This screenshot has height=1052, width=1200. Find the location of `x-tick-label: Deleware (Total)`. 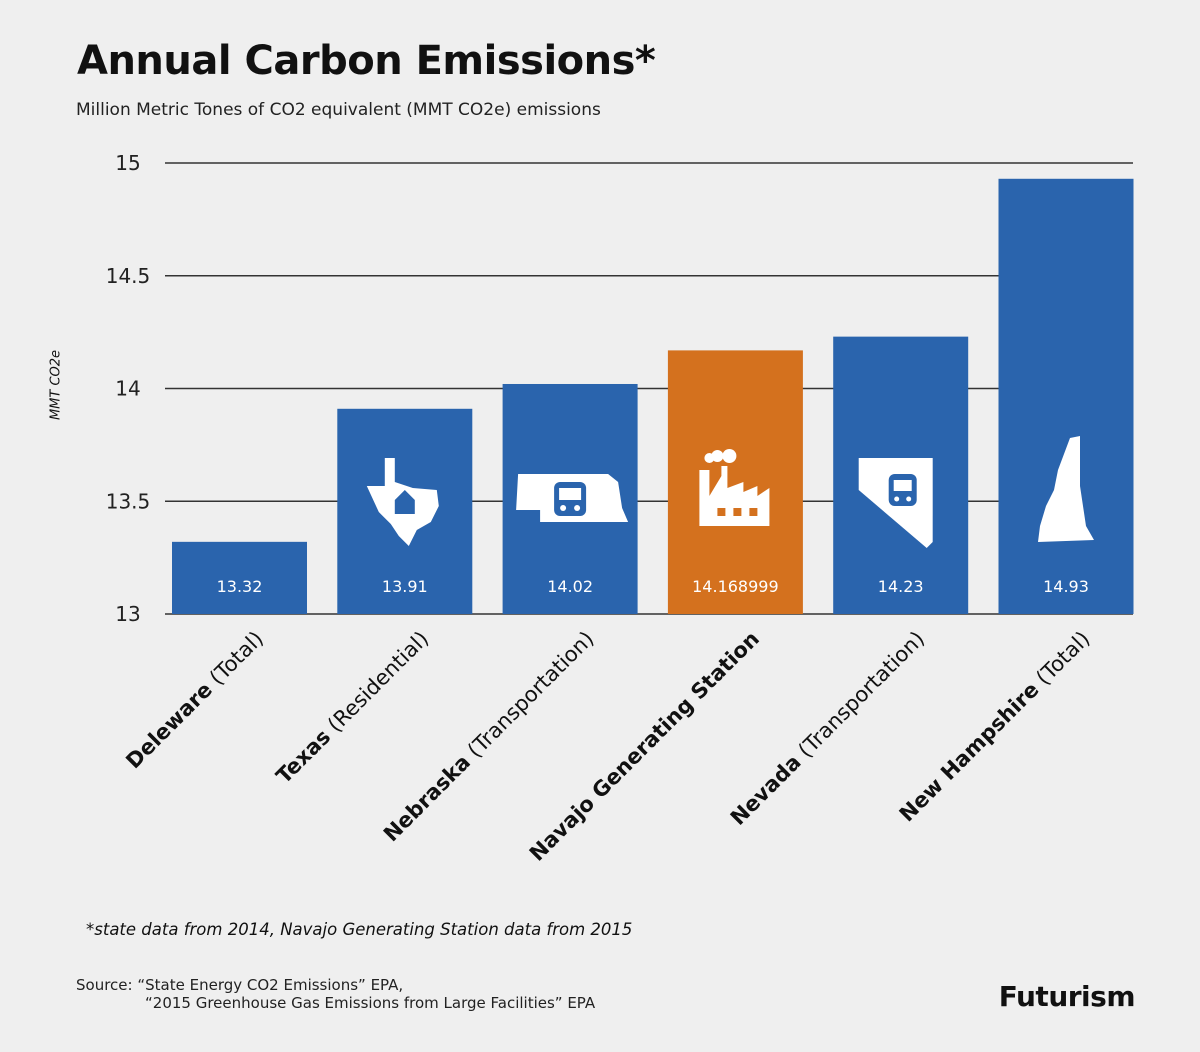

x-tick-label: Deleware (Total) is located at coordinates (194, 700).